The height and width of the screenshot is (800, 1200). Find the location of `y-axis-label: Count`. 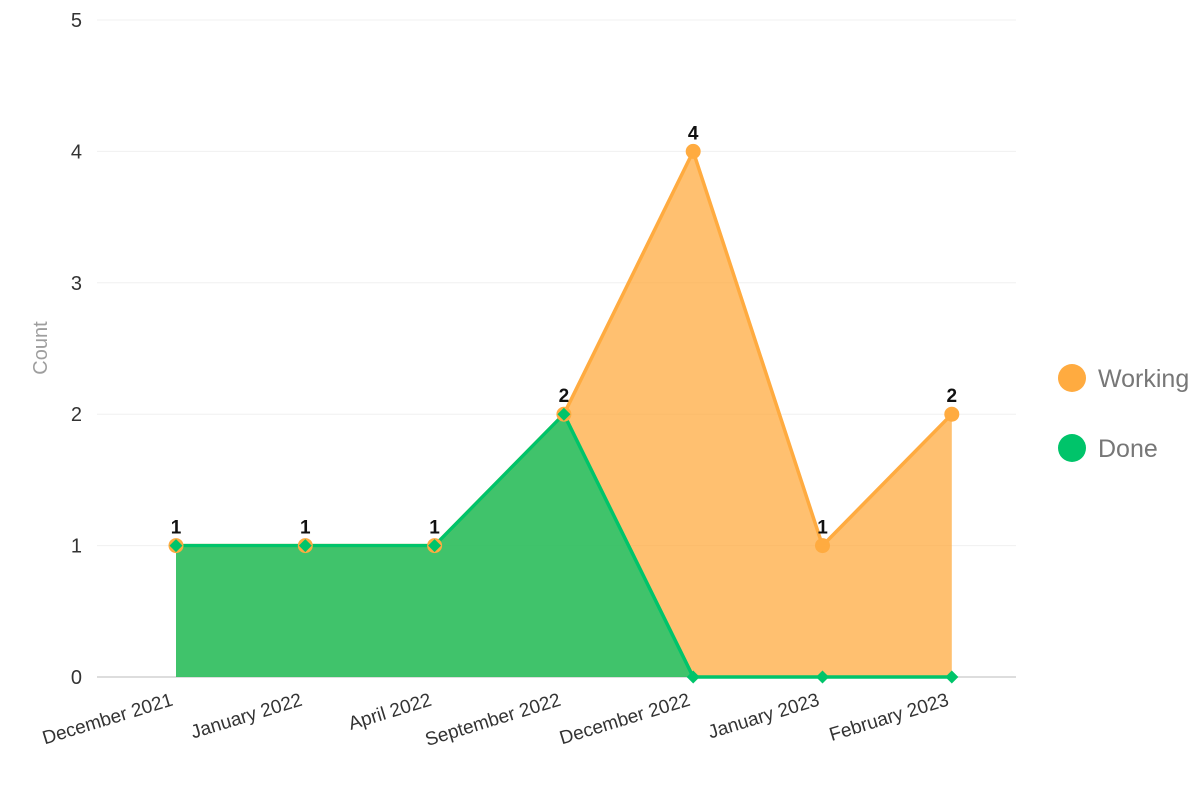

y-axis-label: Count is located at coordinates (41, 348).